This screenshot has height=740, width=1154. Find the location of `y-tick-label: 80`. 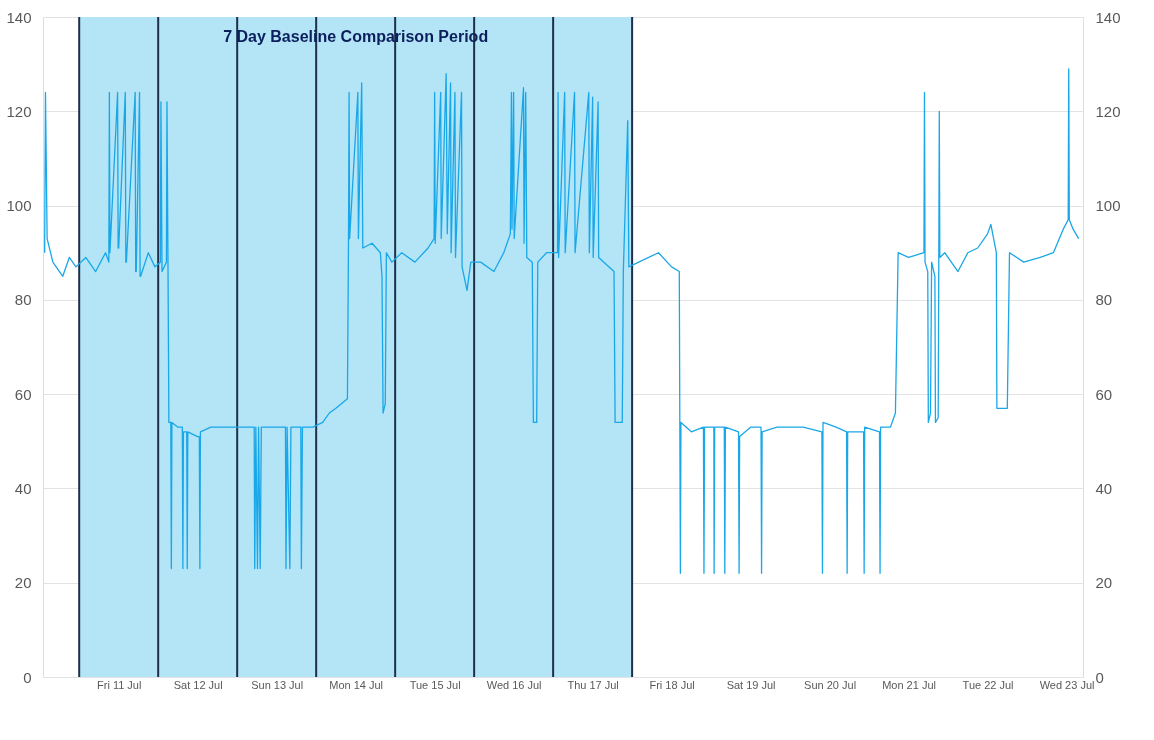

y-tick-label: 80 is located at coordinates (23, 300).